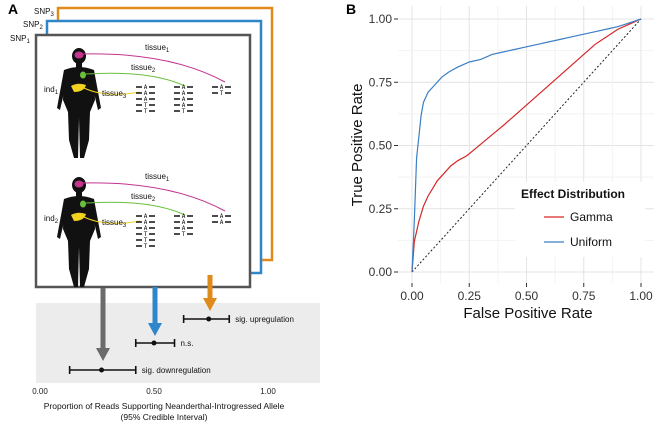  What do you see at coordinates (412, 296) in the screenshot?
I see `x-tick-label: 0.00` at bounding box center [412, 296].